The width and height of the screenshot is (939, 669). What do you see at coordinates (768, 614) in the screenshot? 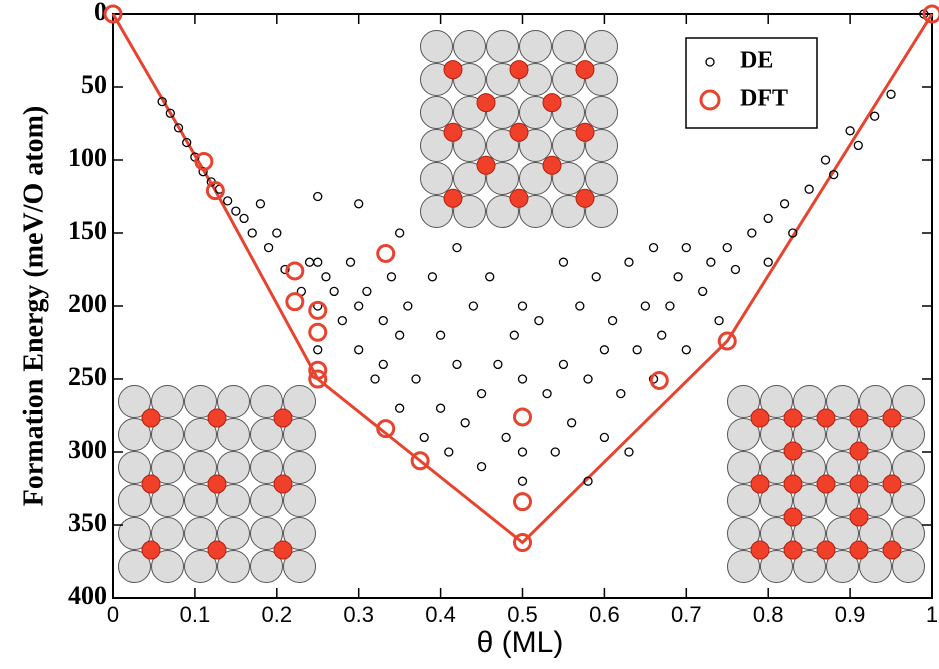
I see `x-tick-label: 0.8` at bounding box center [768, 614].